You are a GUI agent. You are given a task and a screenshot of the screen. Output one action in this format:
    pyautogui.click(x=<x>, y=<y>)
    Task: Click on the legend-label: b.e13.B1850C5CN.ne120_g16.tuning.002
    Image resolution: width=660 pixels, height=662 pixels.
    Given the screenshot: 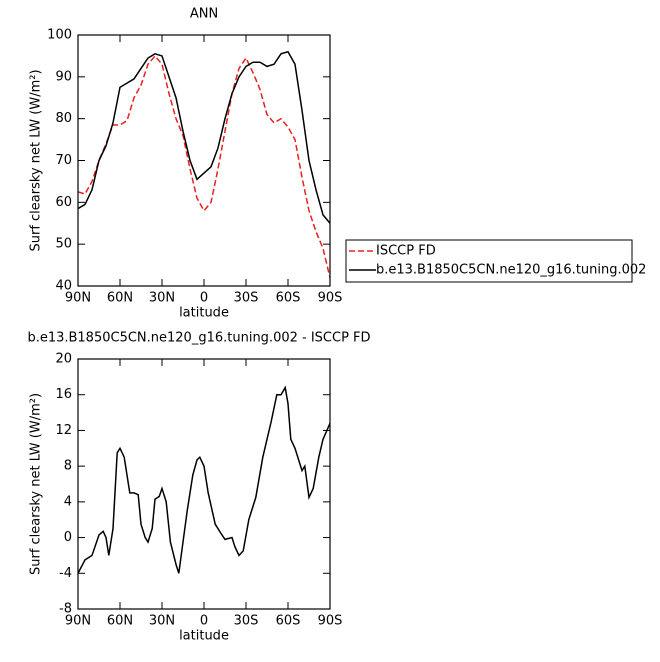 What is the action you would take?
    pyautogui.click(x=511, y=270)
    